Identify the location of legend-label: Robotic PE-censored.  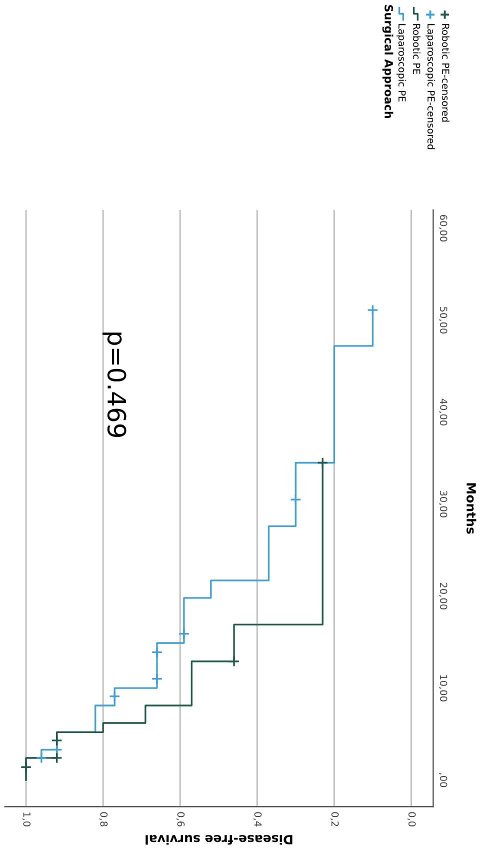
(446, 73).